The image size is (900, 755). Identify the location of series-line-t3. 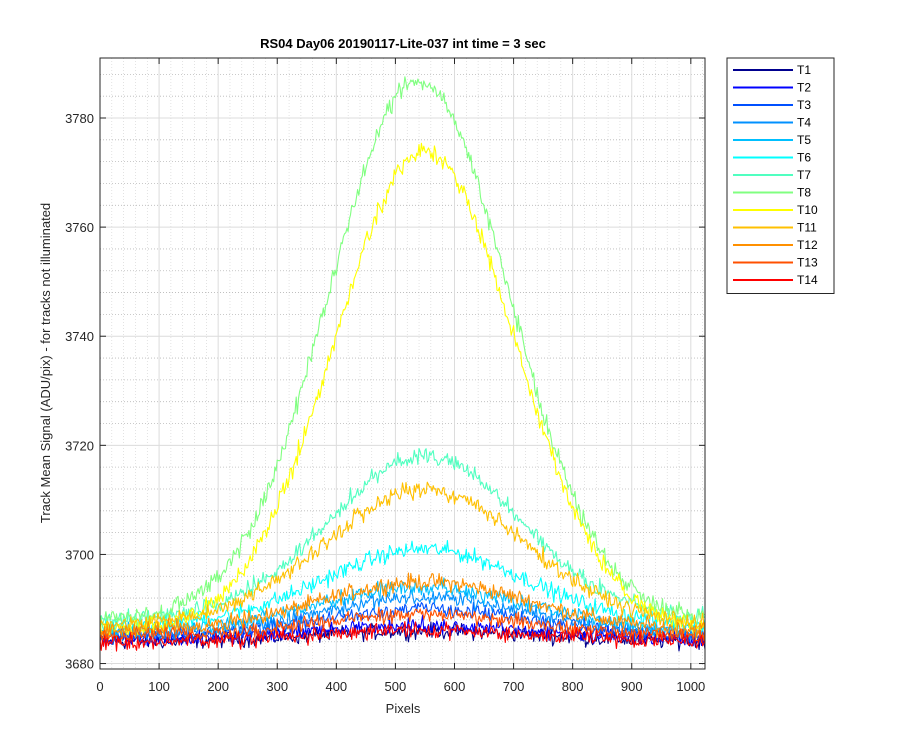
(402, 623).